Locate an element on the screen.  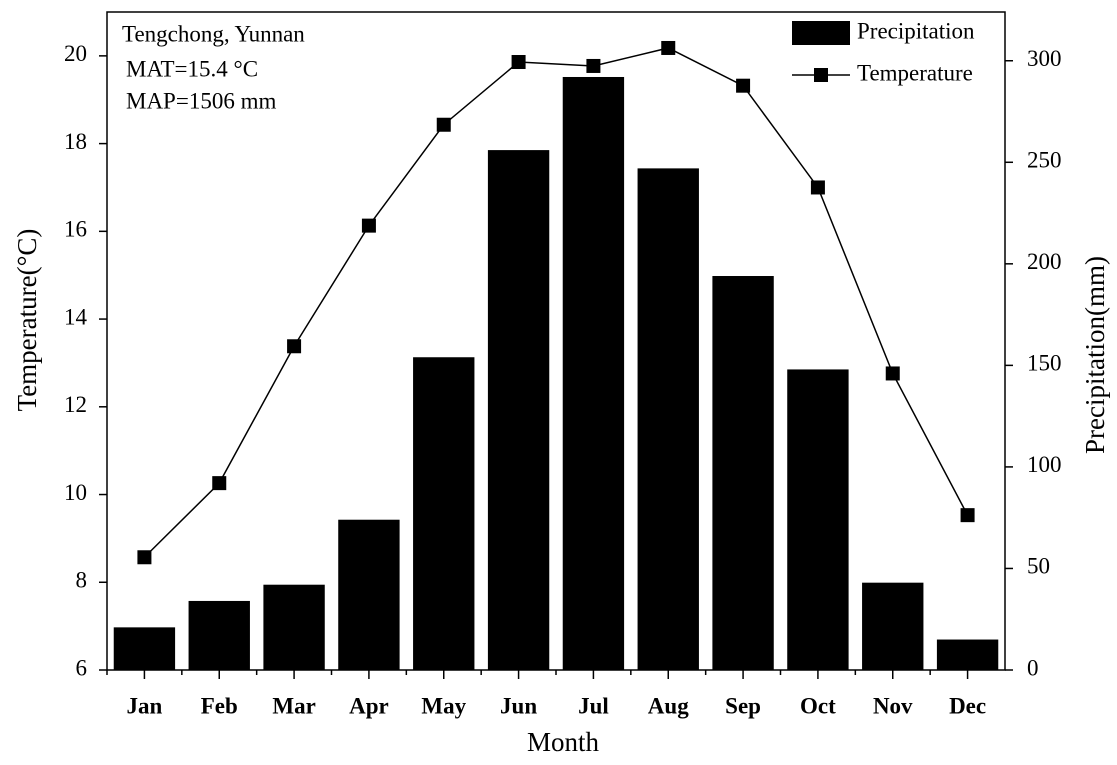
y2-tick-label: 50 is located at coordinates (1038, 566).